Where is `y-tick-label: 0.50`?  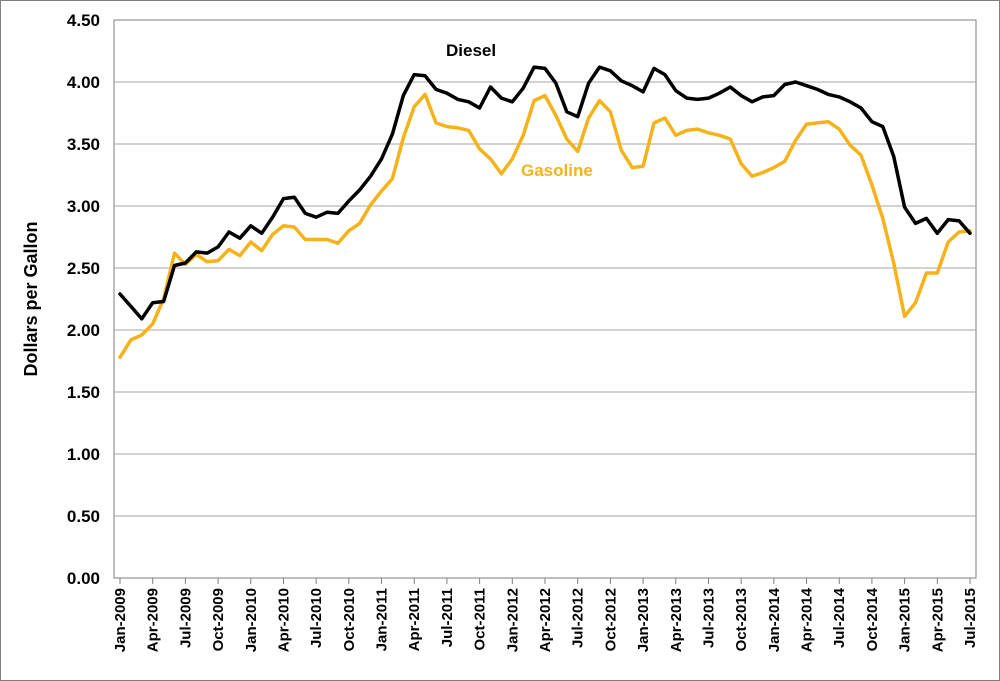 y-tick-label: 0.50 is located at coordinates (83, 516).